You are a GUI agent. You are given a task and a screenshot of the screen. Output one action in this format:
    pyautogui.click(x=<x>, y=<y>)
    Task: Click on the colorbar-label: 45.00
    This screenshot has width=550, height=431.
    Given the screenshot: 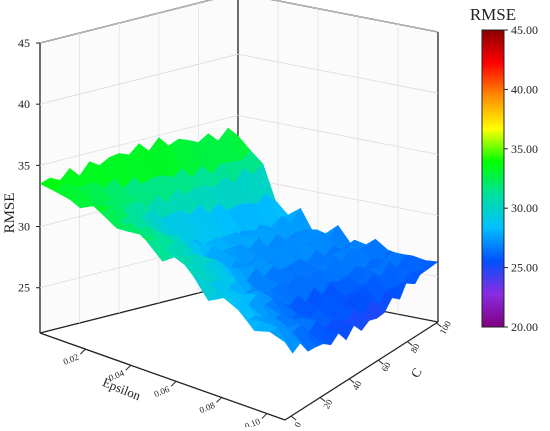 What is the action you would take?
    pyautogui.click(x=524, y=30)
    